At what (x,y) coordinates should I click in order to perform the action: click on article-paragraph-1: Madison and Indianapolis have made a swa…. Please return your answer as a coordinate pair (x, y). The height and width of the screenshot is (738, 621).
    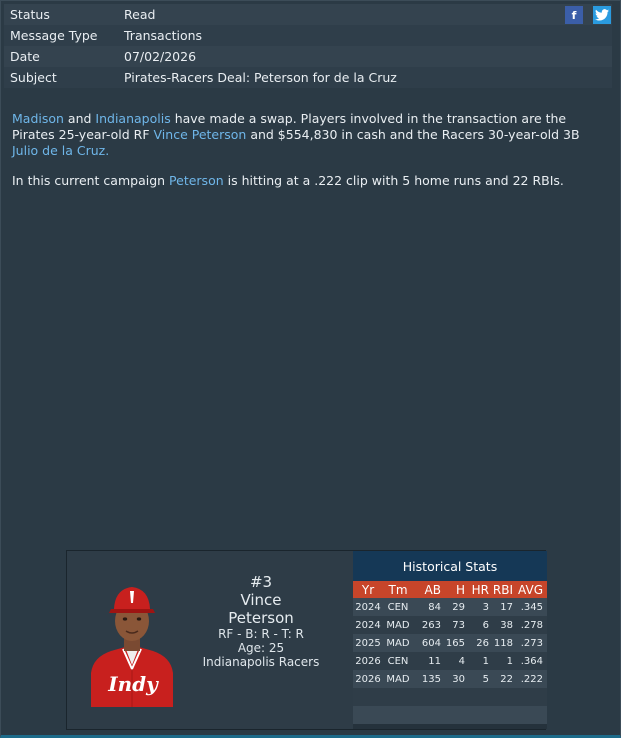
    Looking at the image, I should click on (307, 135).